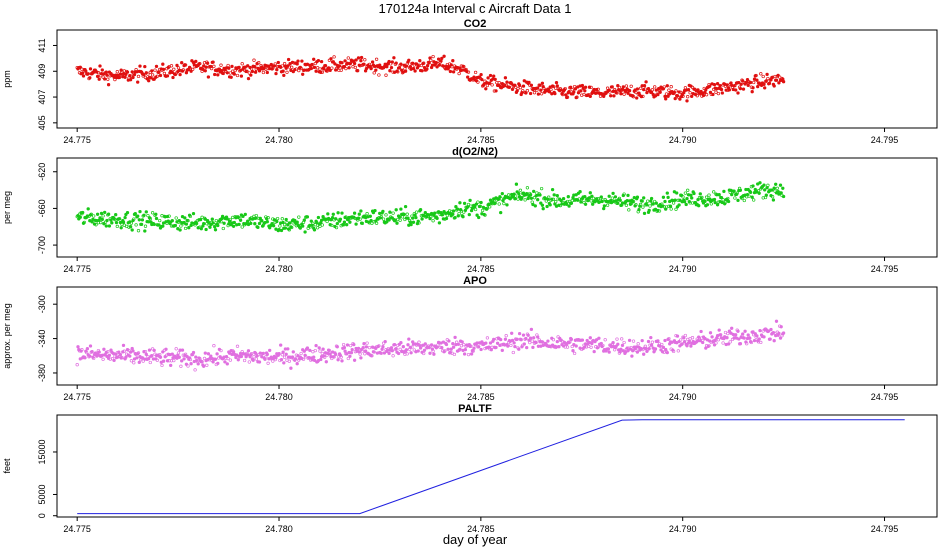  What do you see at coordinates (683, 140) in the screenshot?
I see `x-tick-label-co2: 24.790` at bounding box center [683, 140].